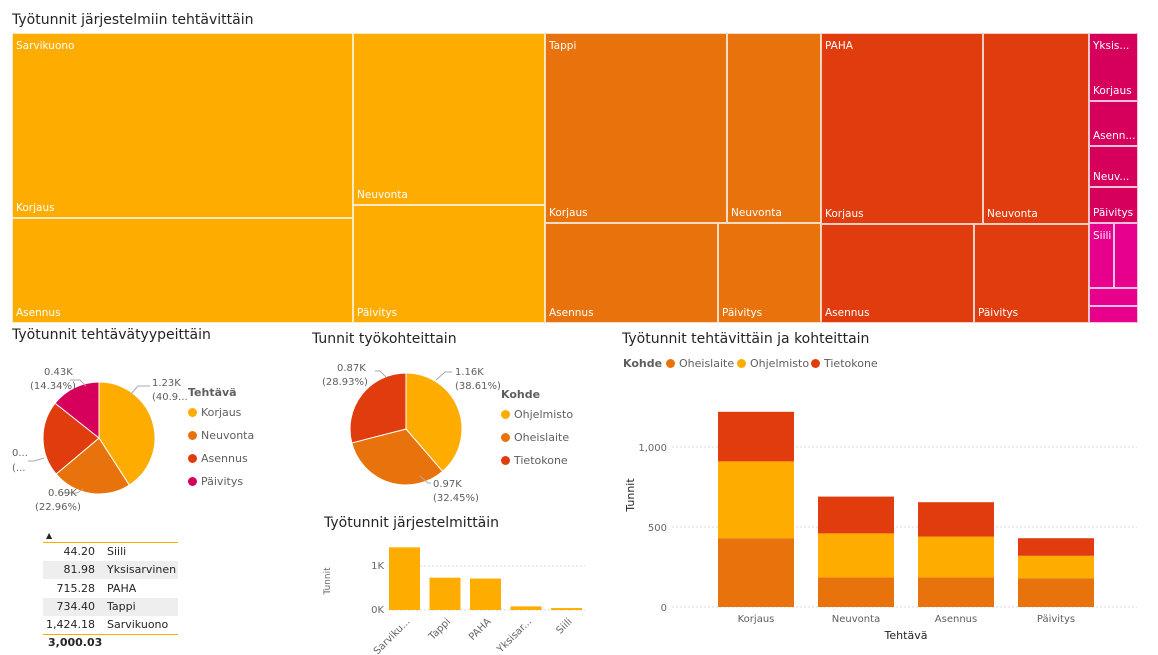  I want to click on table-row: 1,424.18 Sarvikuono, so click(110, 625).